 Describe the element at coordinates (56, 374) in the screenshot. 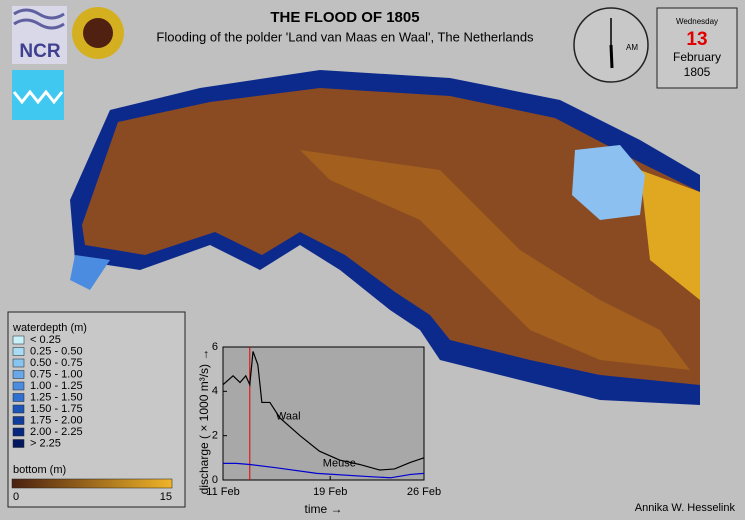

I see `legend-label: 0.75 - 1.00` at that location.